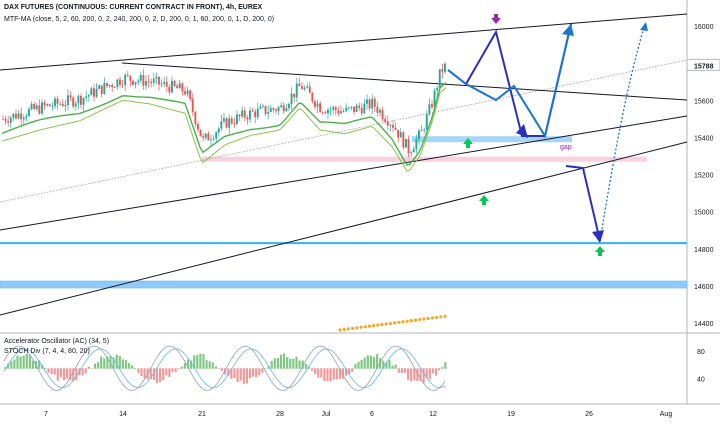  I want to click on arrowhead-down-navy, so click(522, 131).